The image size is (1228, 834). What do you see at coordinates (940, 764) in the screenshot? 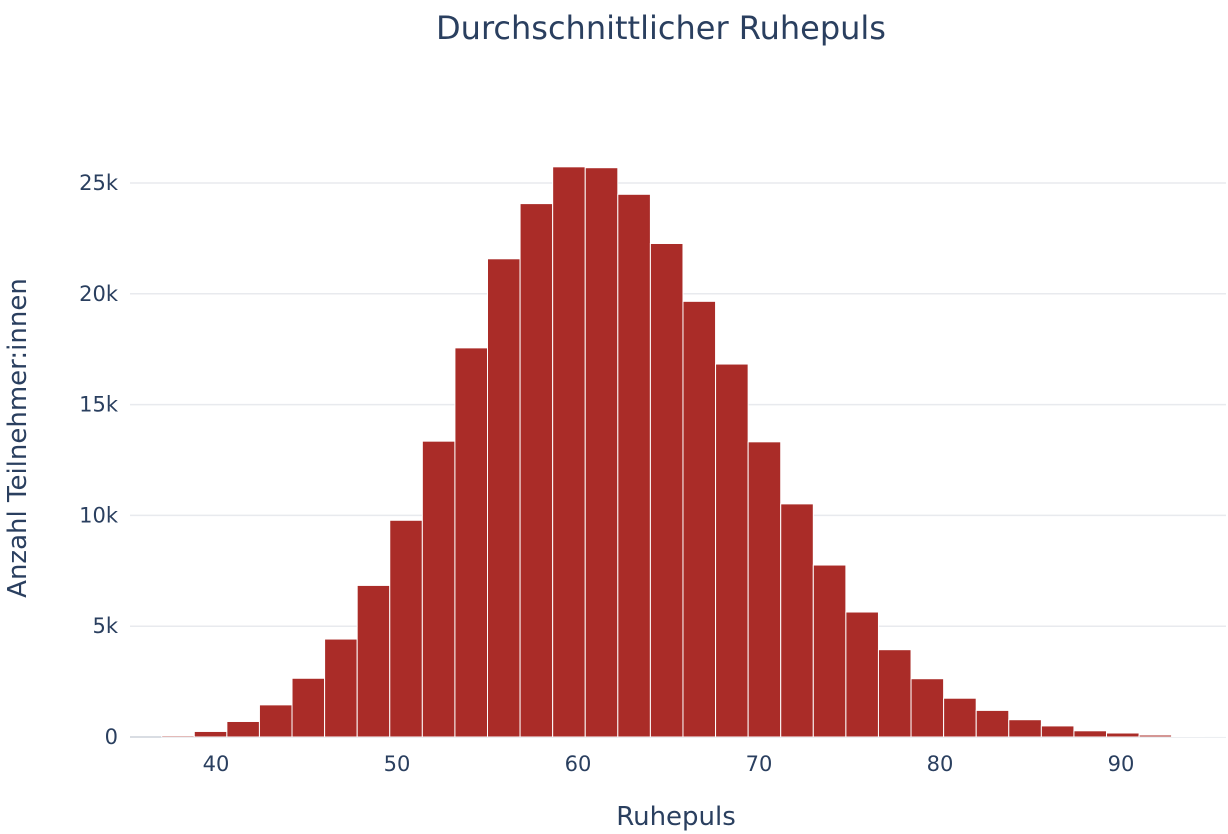
I see `x-tick-label: 80` at bounding box center [940, 764].